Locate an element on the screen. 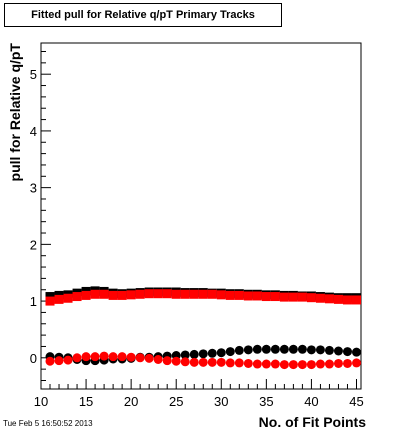  x-tick-label: 20 is located at coordinates (131, 401).